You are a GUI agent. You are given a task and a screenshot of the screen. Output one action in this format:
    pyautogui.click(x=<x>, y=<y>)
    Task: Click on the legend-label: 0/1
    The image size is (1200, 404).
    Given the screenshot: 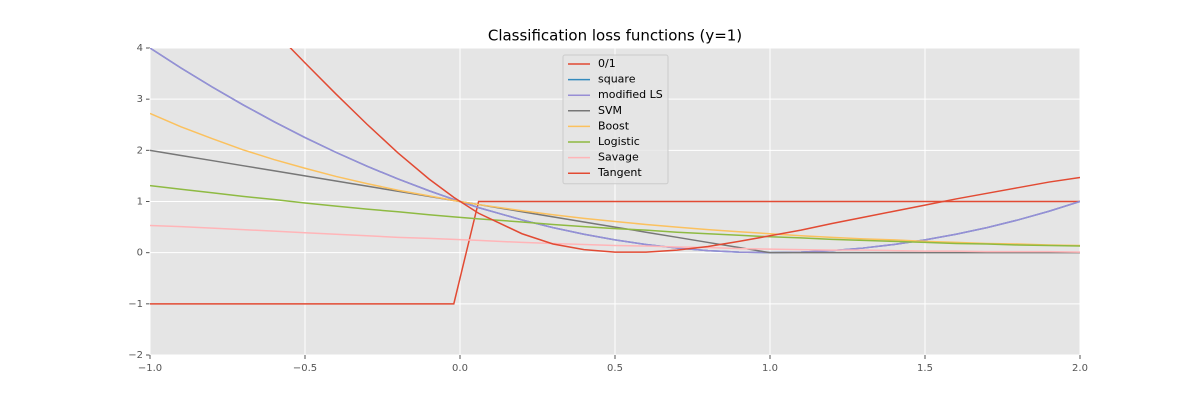 What is the action you would take?
    pyautogui.click(x=607, y=63)
    